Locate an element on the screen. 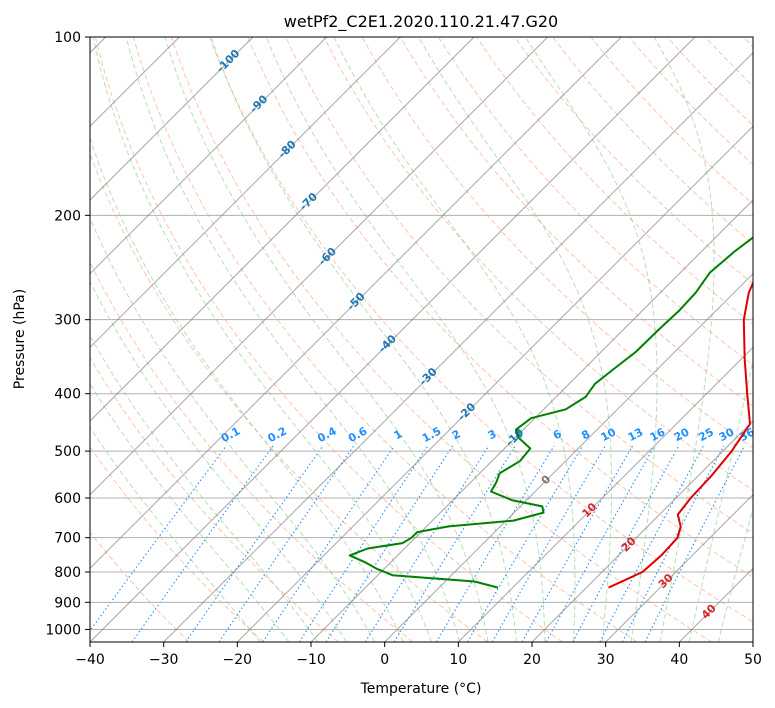 Image resolution: width=775 pixels, height=708 pixels. mixing-ratio-label: 36 is located at coordinates (747, 434).